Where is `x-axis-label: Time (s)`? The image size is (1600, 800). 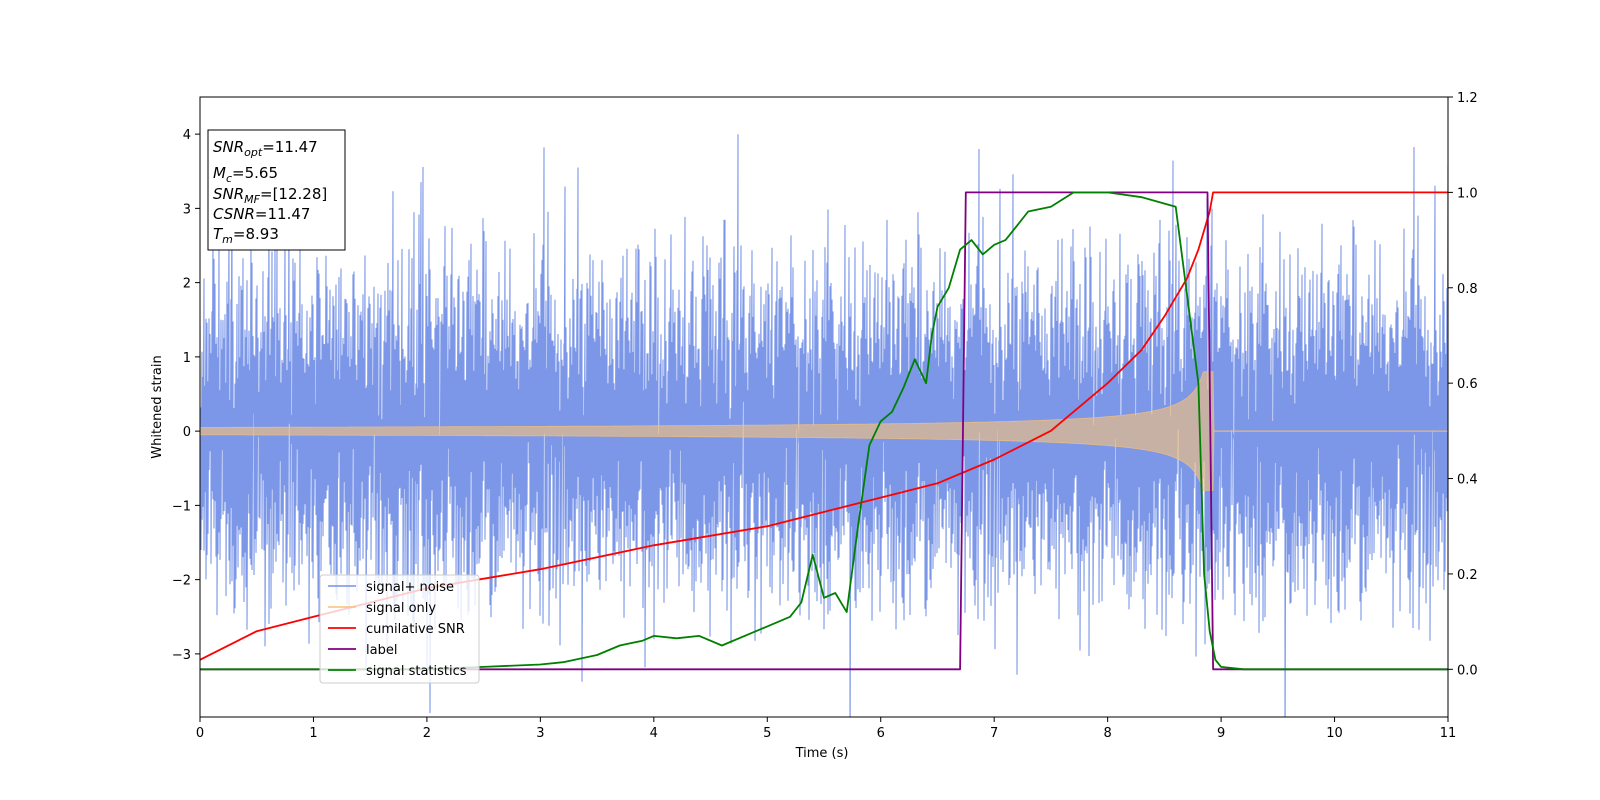 x-axis-label: Time (s) is located at coordinates (822, 753).